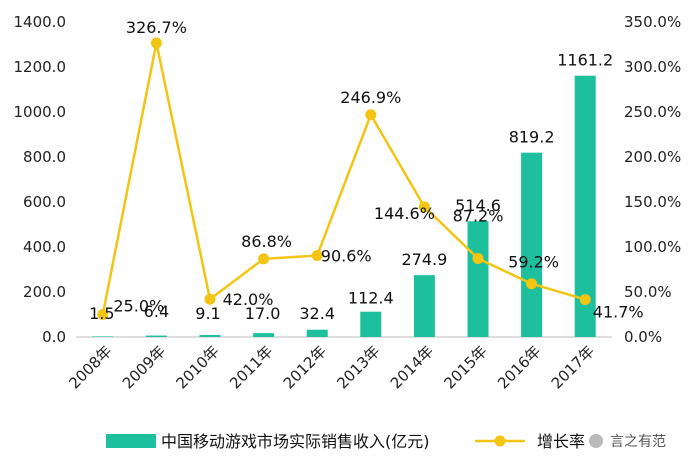 This screenshot has height=472, width=700. Describe the element at coordinates (412, 367) in the screenshot. I see `x-tick-label: 2014年` at that location.